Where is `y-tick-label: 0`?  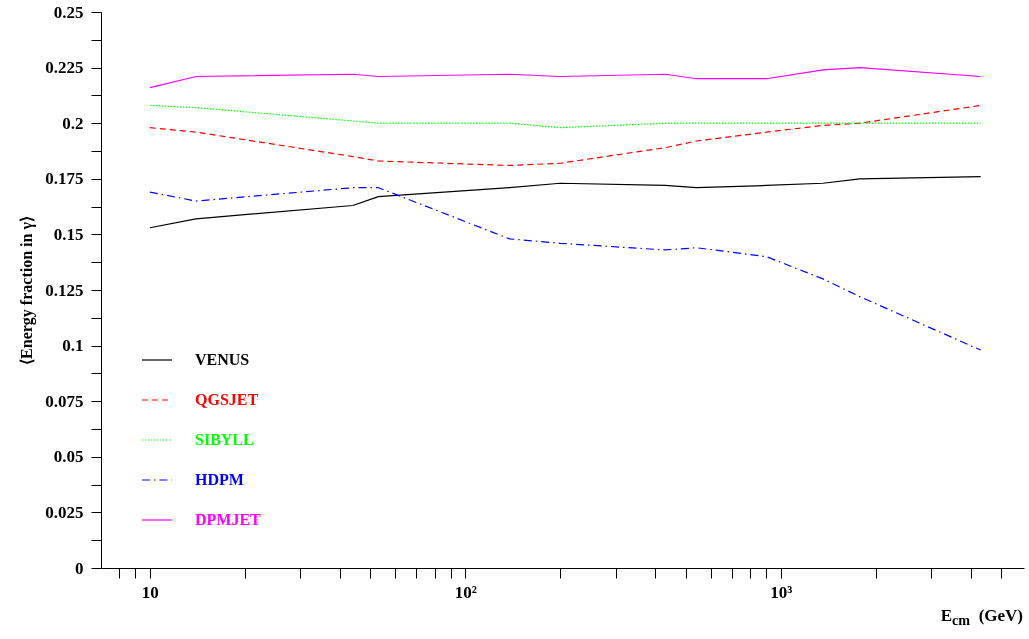 y-tick-label: 0 is located at coordinates (79, 568).